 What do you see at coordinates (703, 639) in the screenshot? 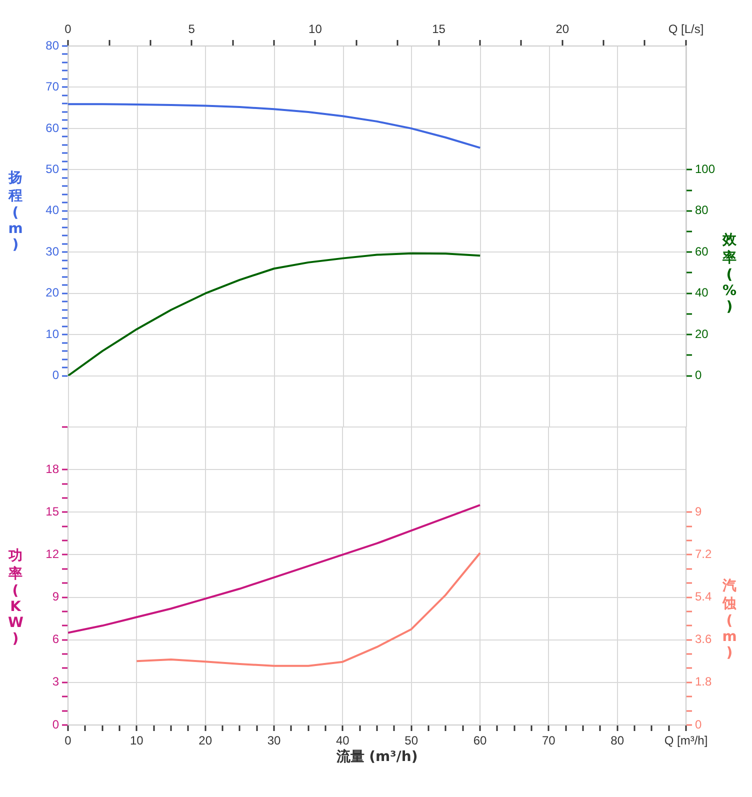
I see `y2-tick-label: 3.6` at bounding box center [703, 639].